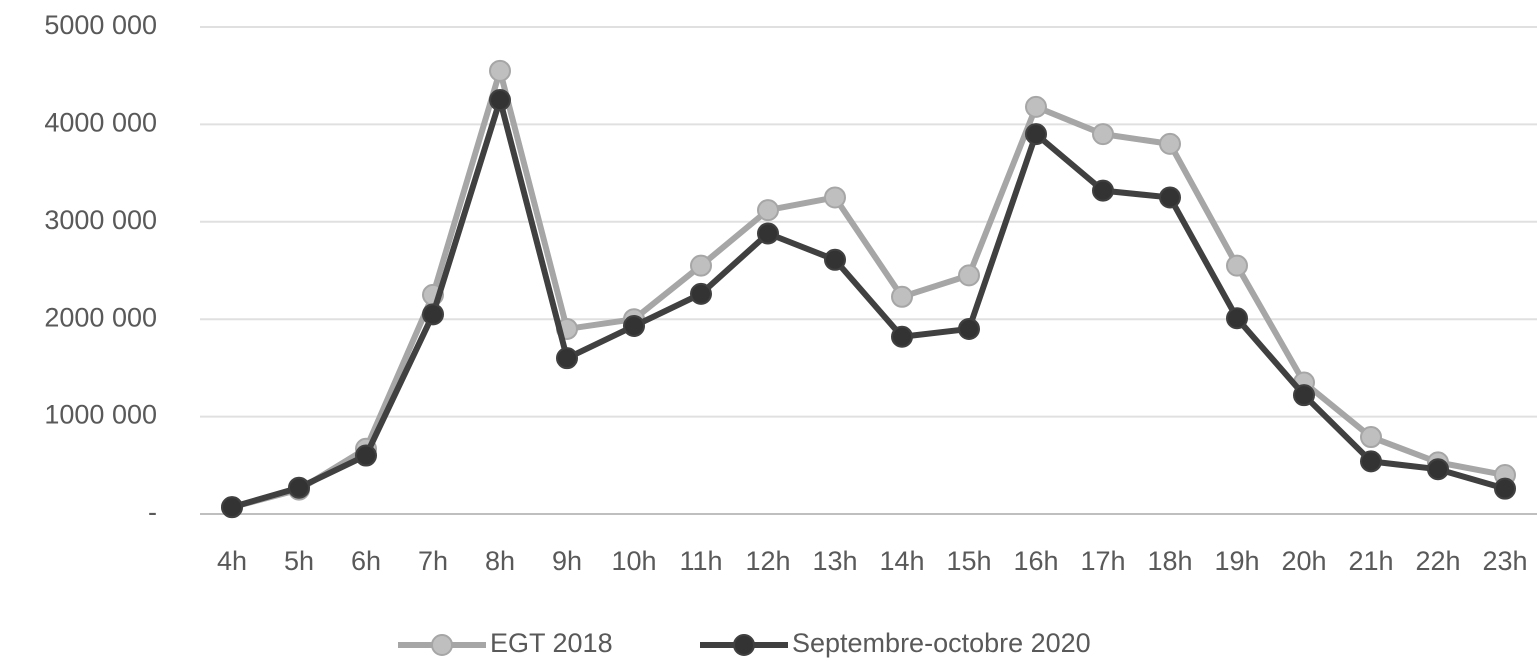 The width and height of the screenshot is (1537, 661). What do you see at coordinates (941, 643) in the screenshot?
I see `legend-label: Septembre-octobre 2020` at bounding box center [941, 643].